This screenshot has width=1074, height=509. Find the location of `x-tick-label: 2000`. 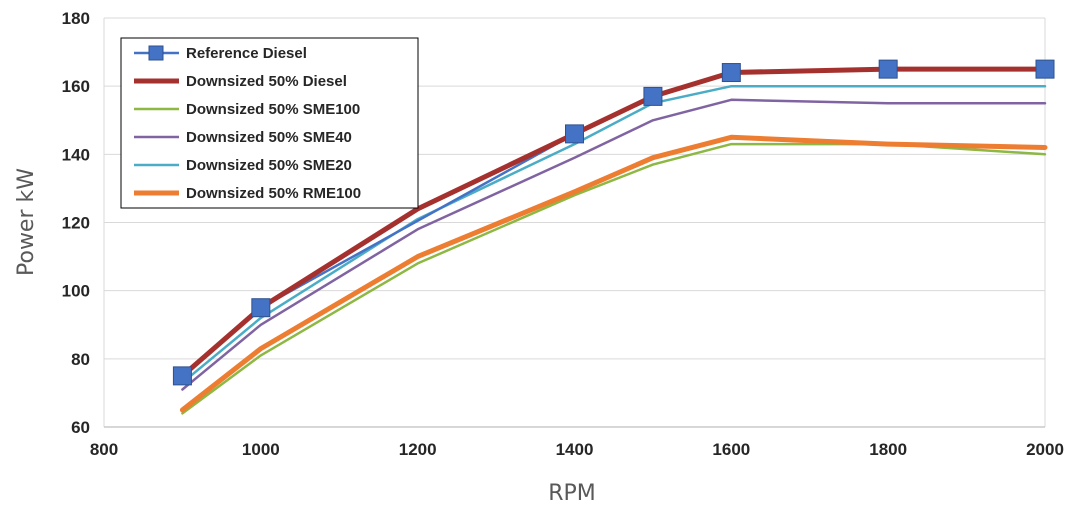

x-tick-label: 2000 is located at coordinates (1045, 449).